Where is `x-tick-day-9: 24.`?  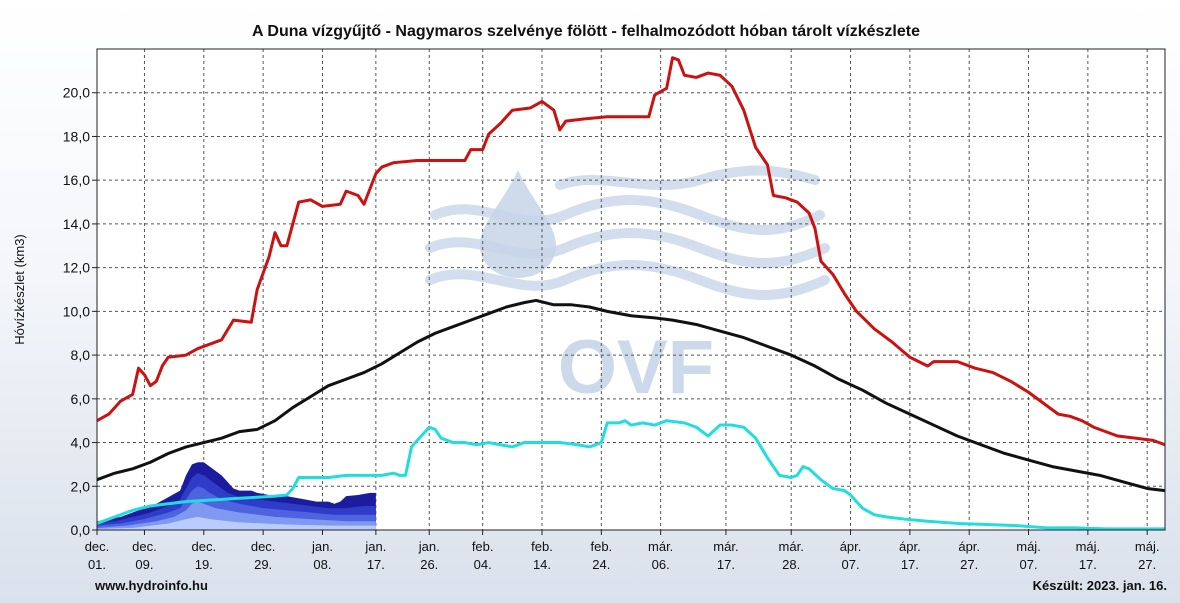
x-tick-day-9: 24. is located at coordinates (601, 564).